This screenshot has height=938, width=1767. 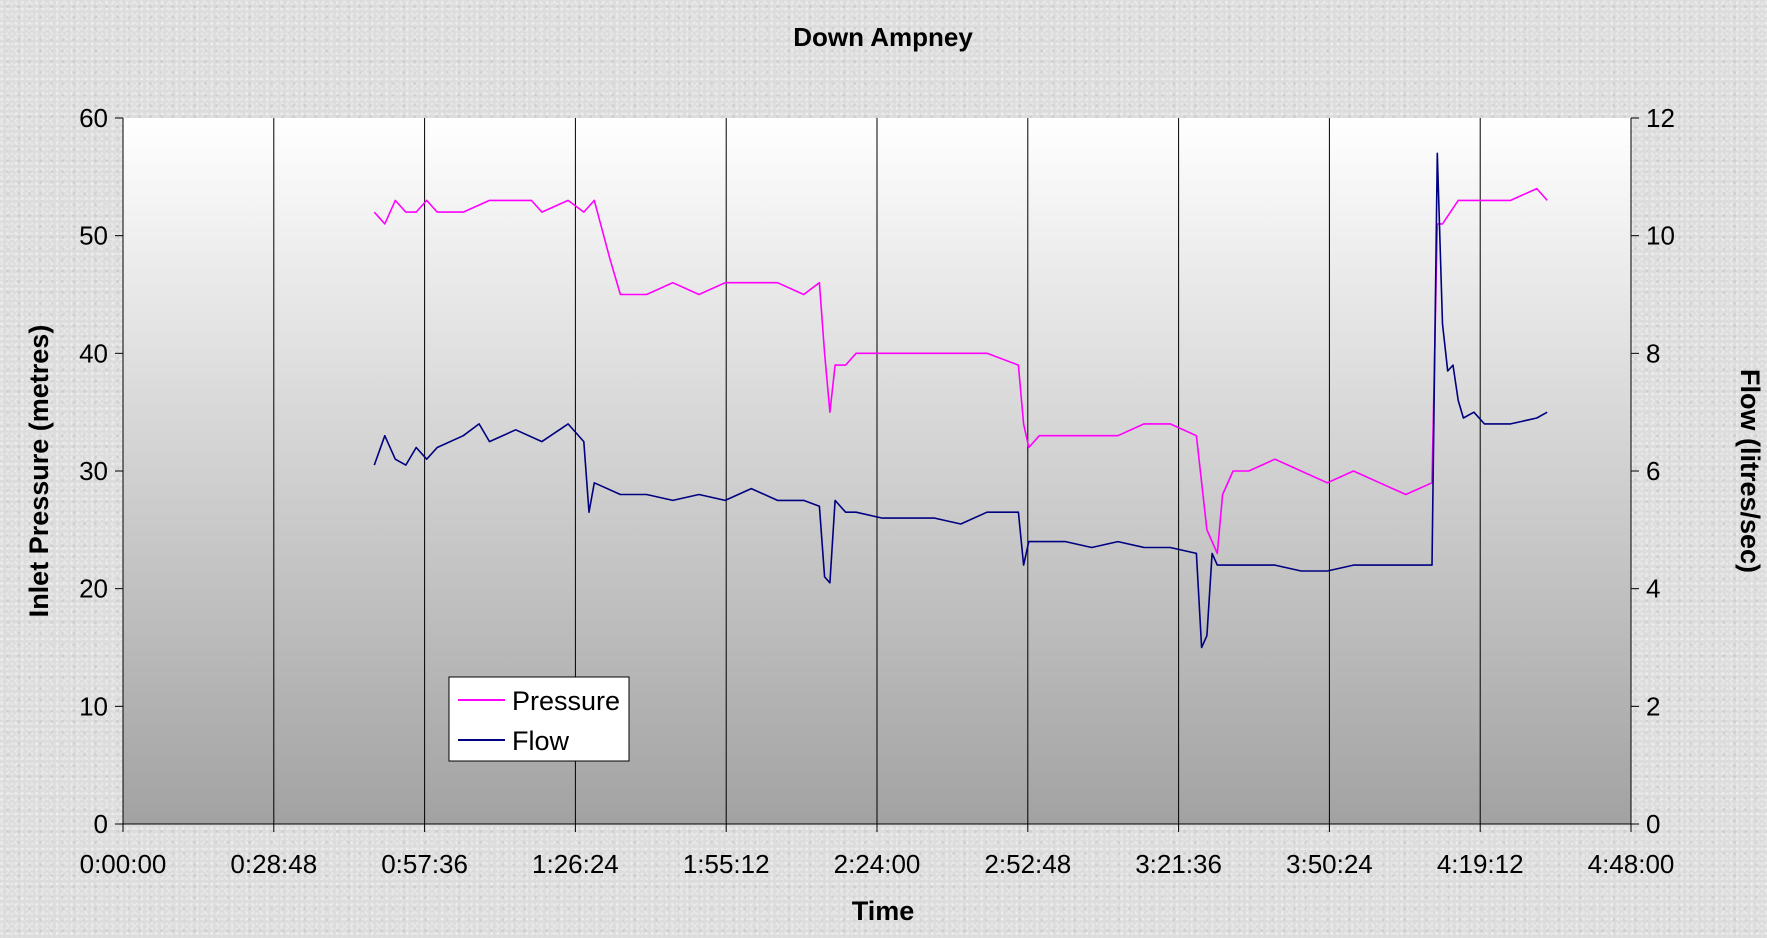 I want to click on y-tick-label: 10, so click(x=93, y=706).